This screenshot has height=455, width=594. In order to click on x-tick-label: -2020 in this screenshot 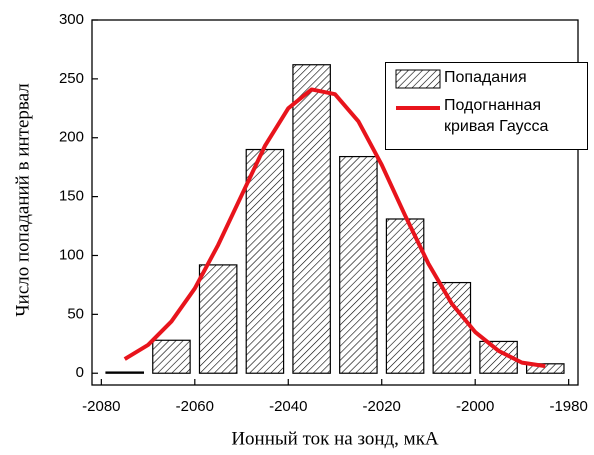, I will do `click(382, 406)`.